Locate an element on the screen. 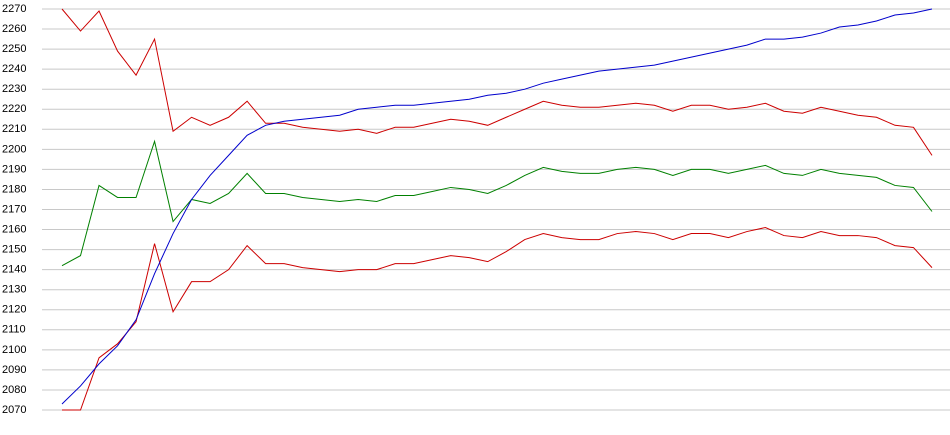 The width and height of the screenshot is (950, 435). y-tick-label: 2260 is located at coordinates (14, 29).